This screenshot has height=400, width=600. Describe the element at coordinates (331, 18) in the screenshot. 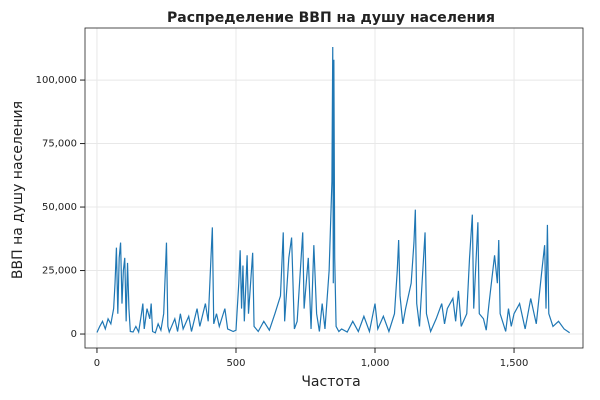

I see `chart-title: Распределение ВВП на душу населения` at that location.